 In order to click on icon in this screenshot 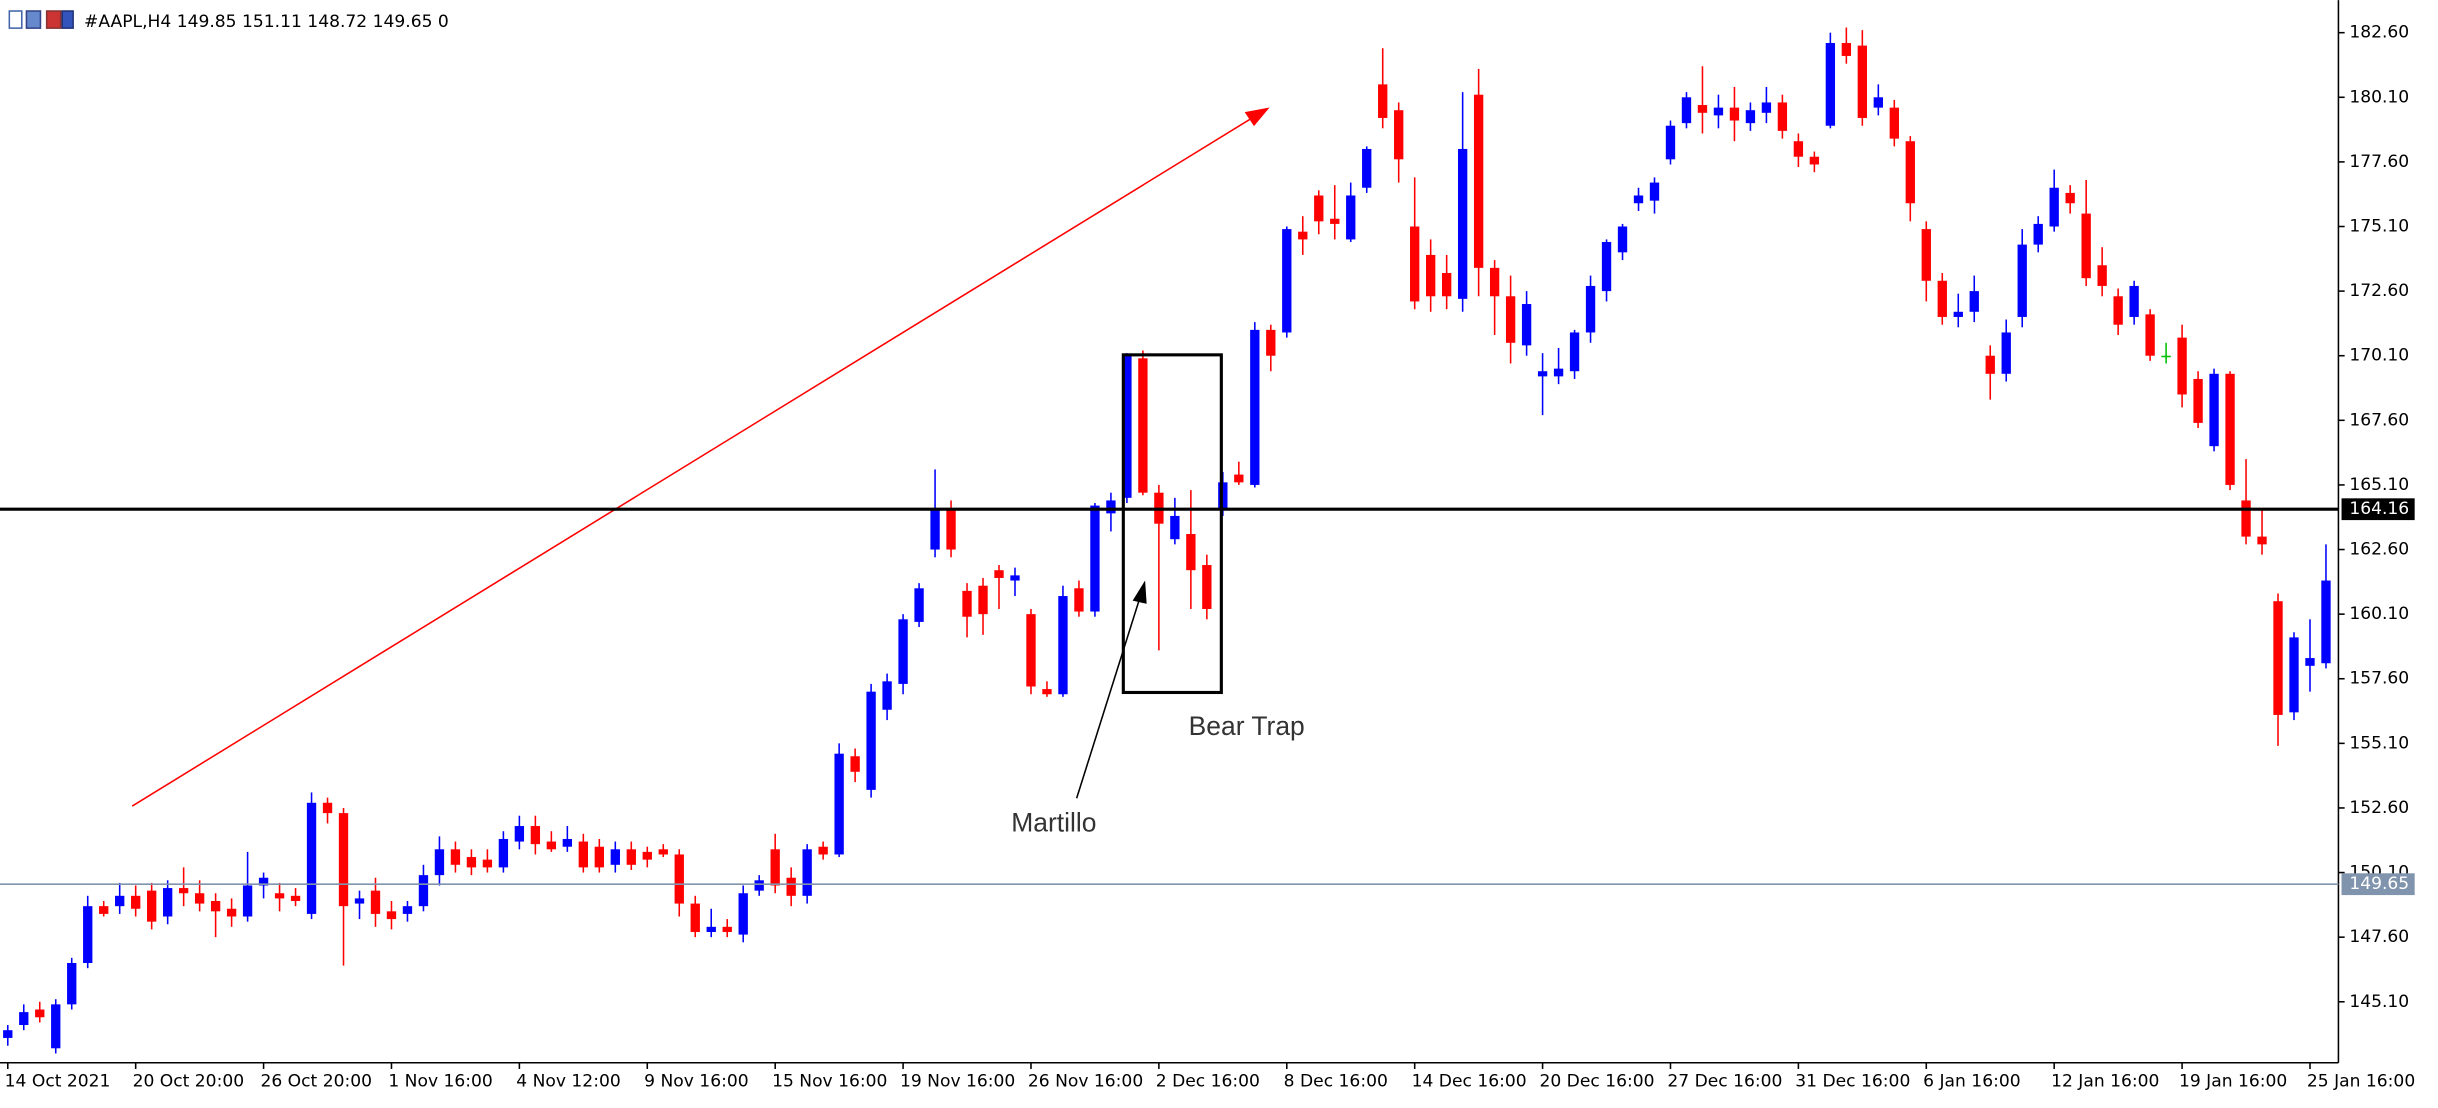, I will do `click(67, 19)`.